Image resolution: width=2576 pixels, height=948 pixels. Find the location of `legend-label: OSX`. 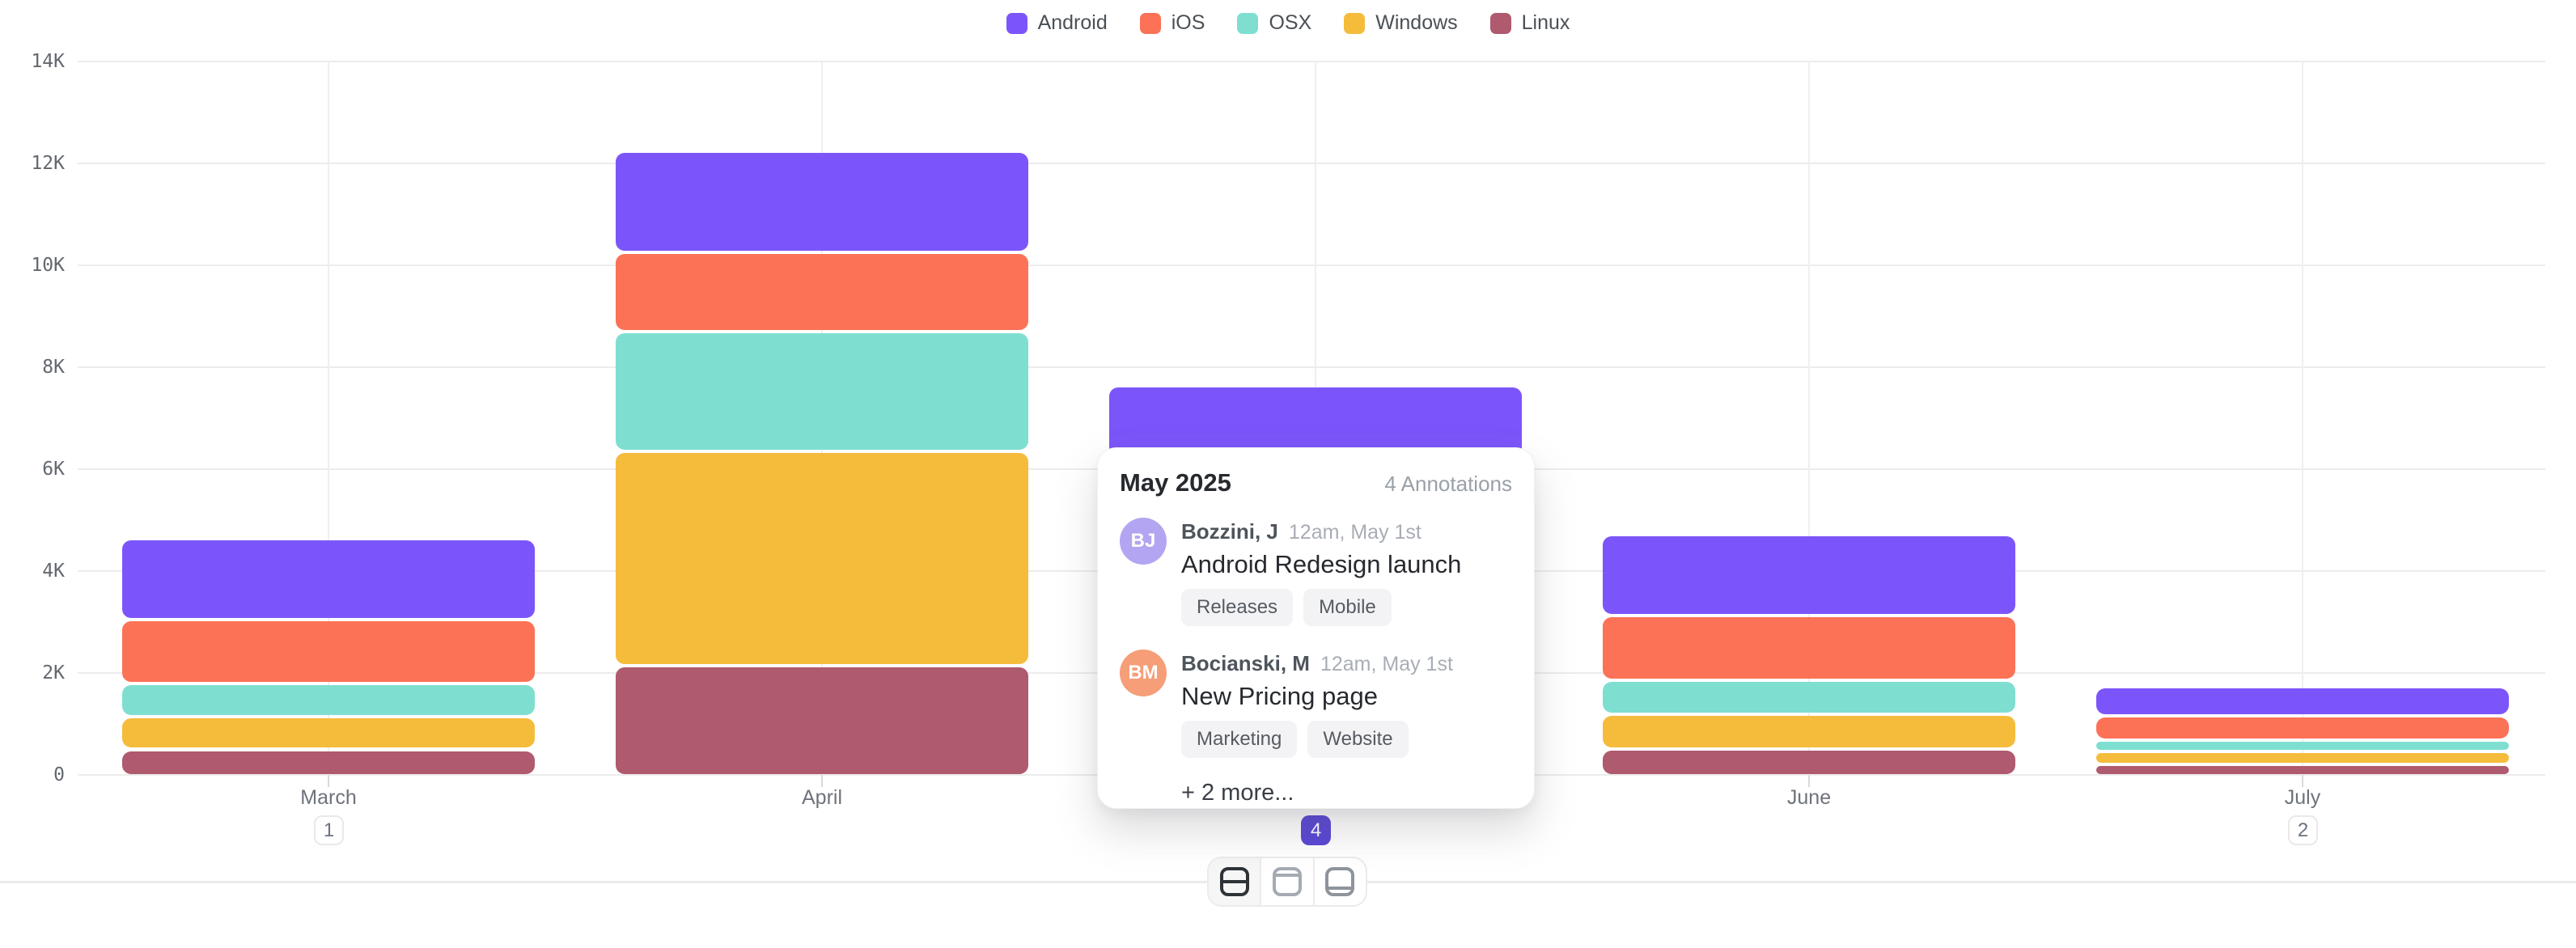

legend-label: OSX is located at coordinates (1290, 22).